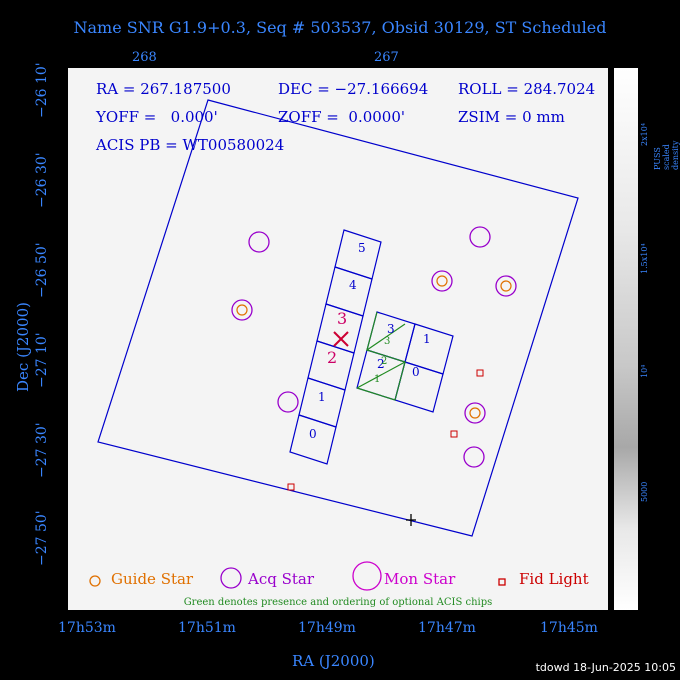 Image resolution: width=680 pixels, height=680 pixels. I want to click on chip-label-l5: 5, so click(362, 248).